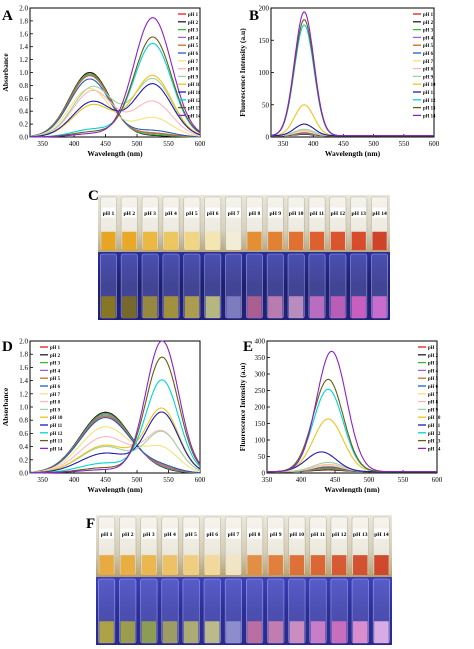 The image size is (474, 649). I want to click on legend-entry: pH 13, so click(429, 109).